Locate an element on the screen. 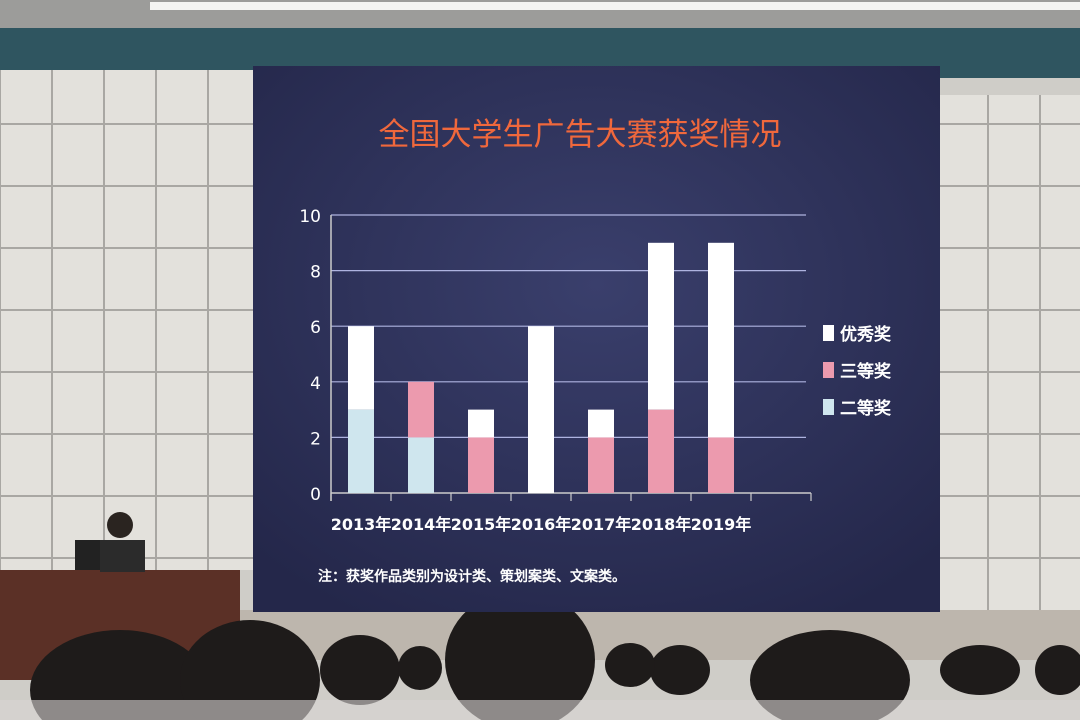 The image size is (1080, 720). chart-title: 全国大学生广告大赛获奖情况 is located at coordinates (580, 135).